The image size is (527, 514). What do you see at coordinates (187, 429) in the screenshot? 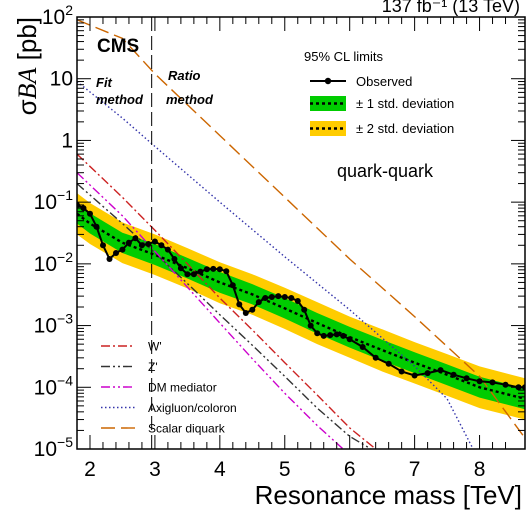
I see `theory-legend-label-4: Scalar diquark` at bounding box center [187, 429].